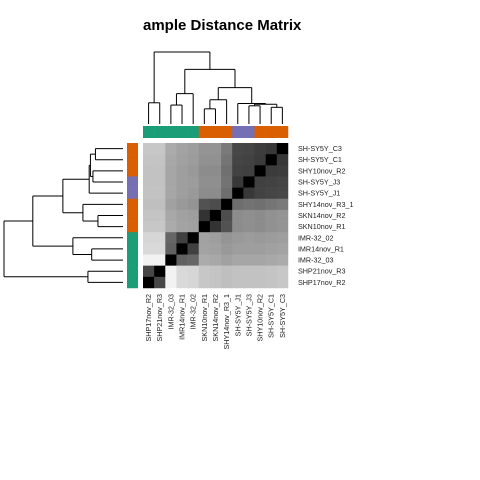 The height and width of the screenshot is (480, 480). What do you see at coordinates (170, 312) in the screenshot?
I see `column-label: IMR-32_03` at bounding box center [170, 312].